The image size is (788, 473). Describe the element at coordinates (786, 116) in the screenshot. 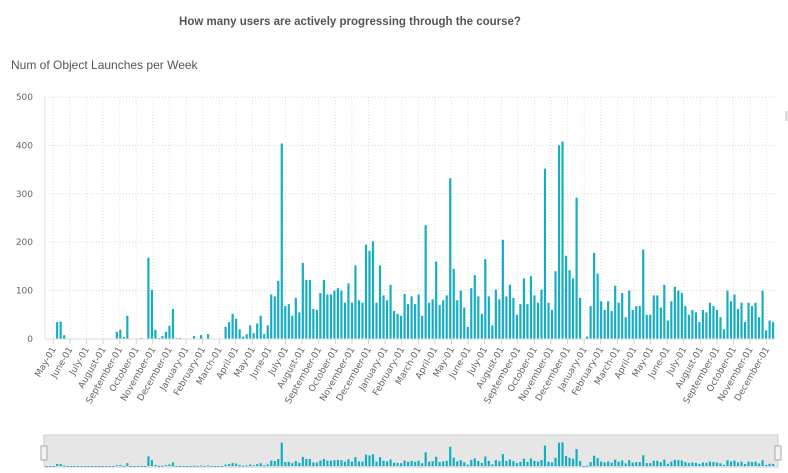

I see `scroll-grip` at that location.